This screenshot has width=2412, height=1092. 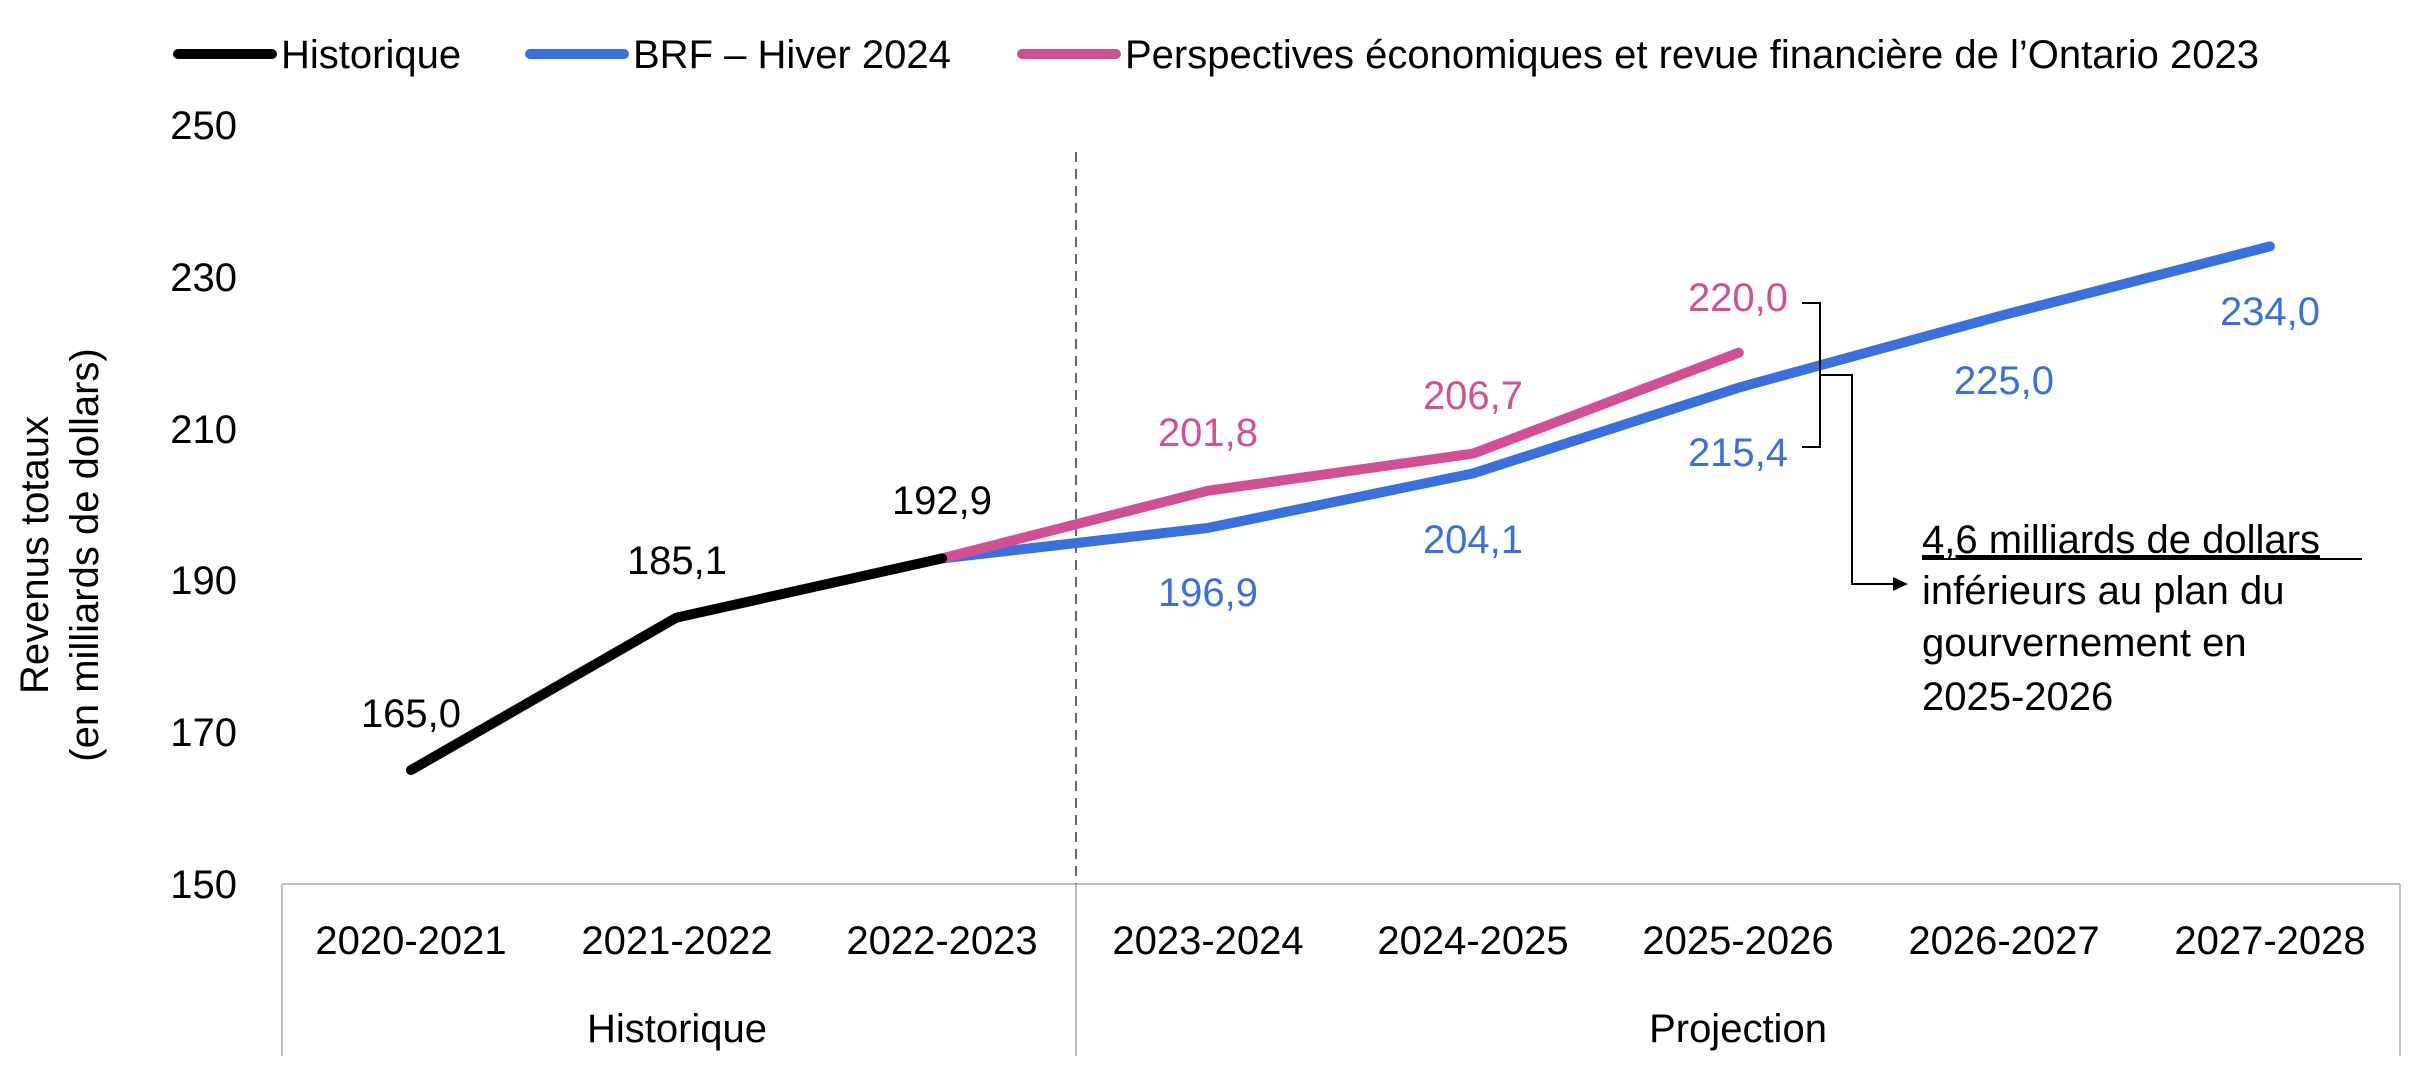 I want to click on data-label-brf: 234,0, so click(x=2270, y=312).